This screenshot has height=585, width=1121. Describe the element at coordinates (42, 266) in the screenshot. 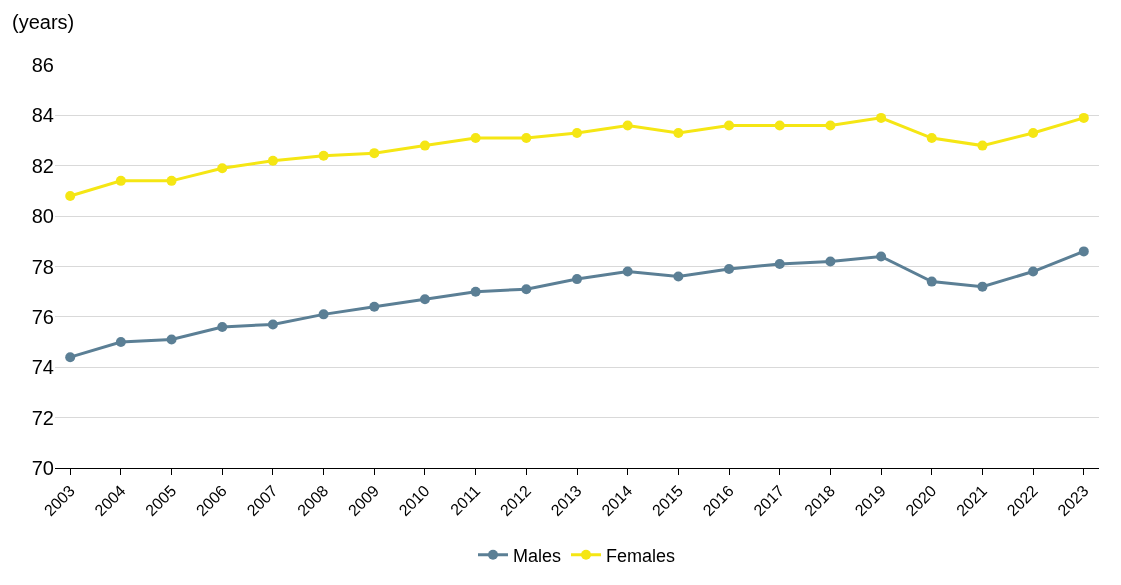

I see `y-tick-label: 78` at that location.